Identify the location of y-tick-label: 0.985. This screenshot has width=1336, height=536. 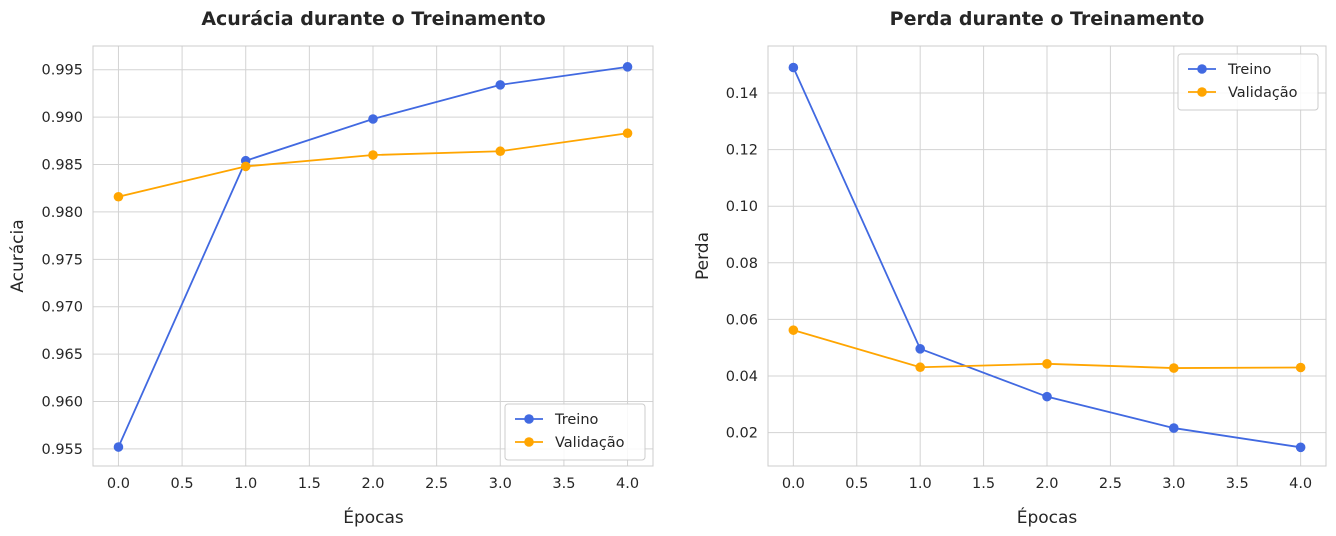
(62, 166).